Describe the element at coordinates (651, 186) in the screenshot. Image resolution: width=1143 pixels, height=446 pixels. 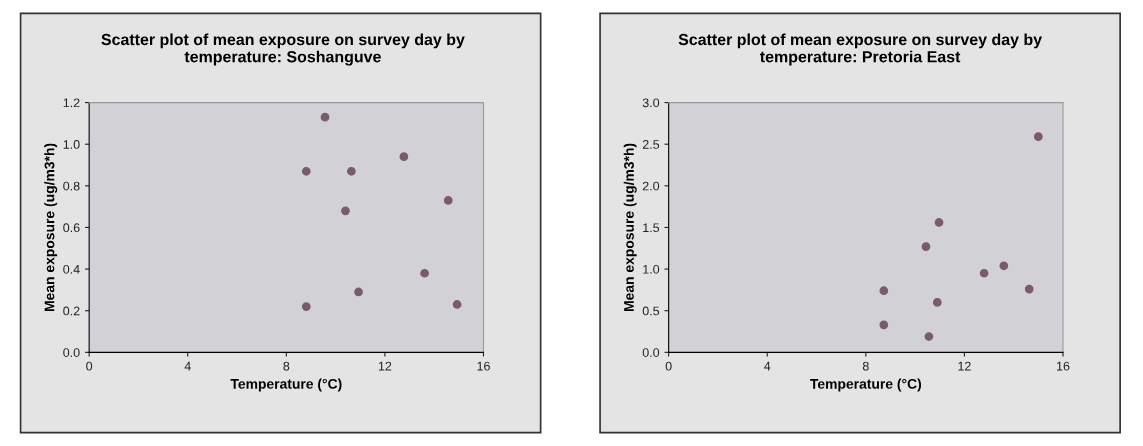
I see `y-tick-label: 2.0` at that location.